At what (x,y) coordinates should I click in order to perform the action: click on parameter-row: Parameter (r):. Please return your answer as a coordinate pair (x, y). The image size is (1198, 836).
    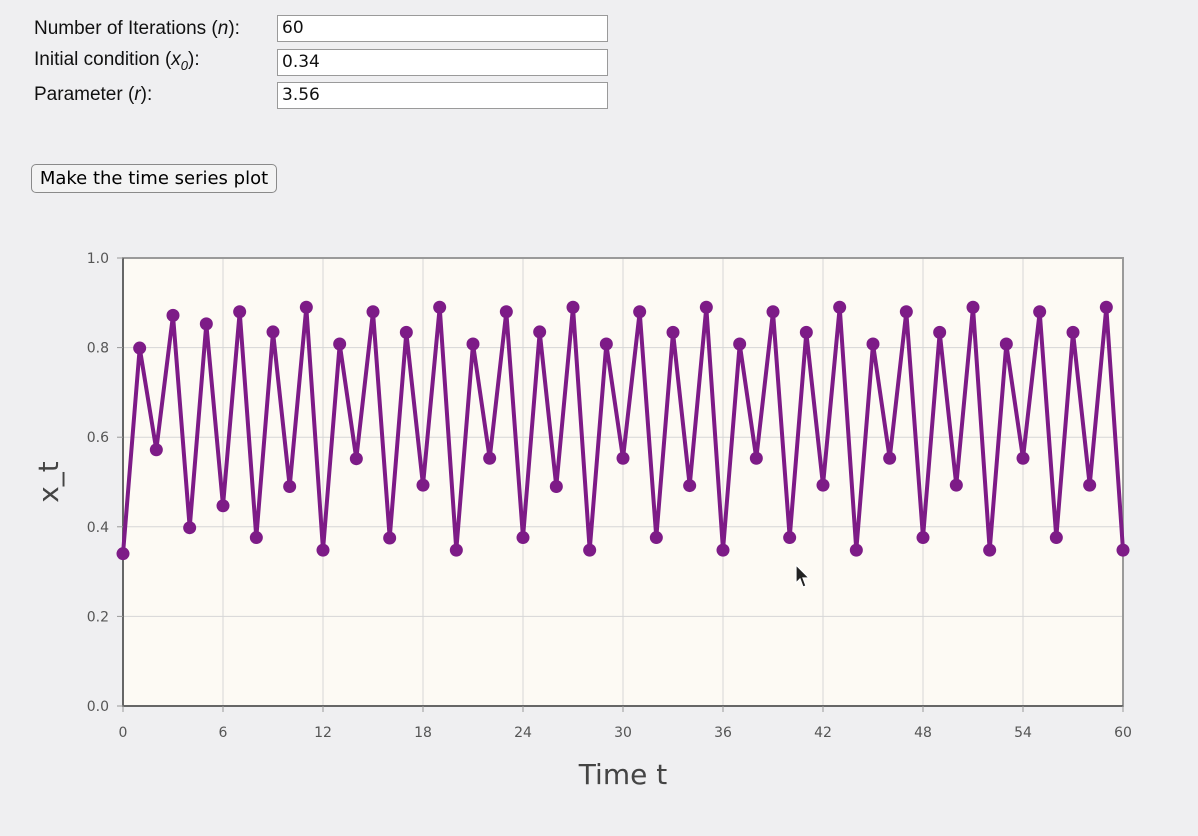
    Looking at the image, I should click on (93, 95).